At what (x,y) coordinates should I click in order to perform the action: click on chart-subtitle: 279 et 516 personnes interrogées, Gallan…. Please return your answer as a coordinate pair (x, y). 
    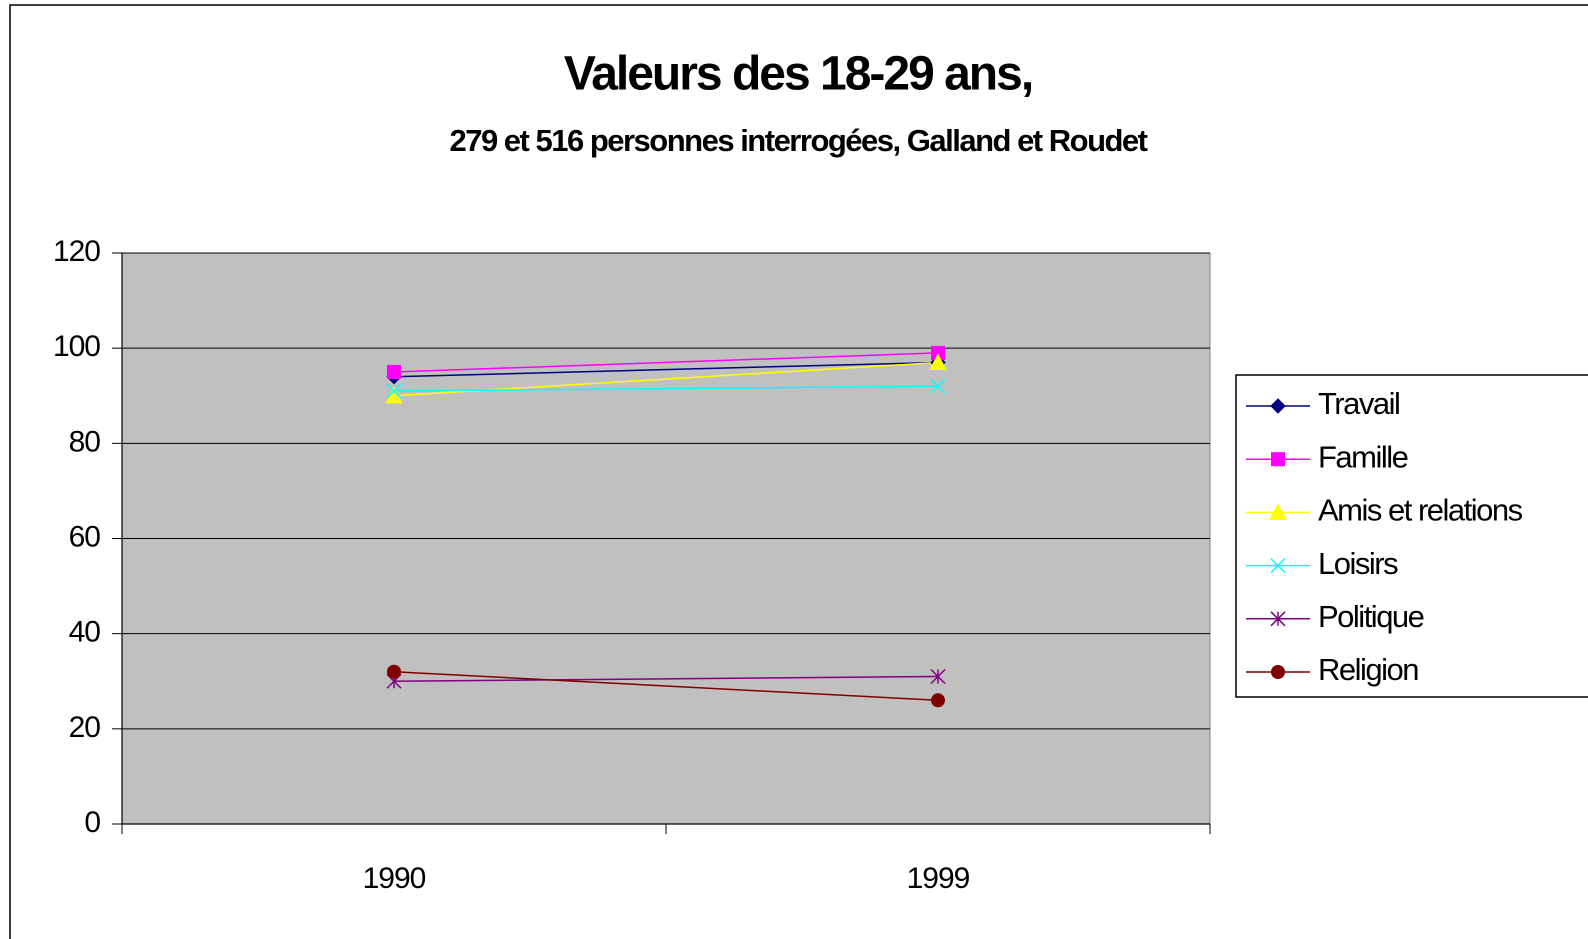
    Looking at the image, I should click on (798, 140).